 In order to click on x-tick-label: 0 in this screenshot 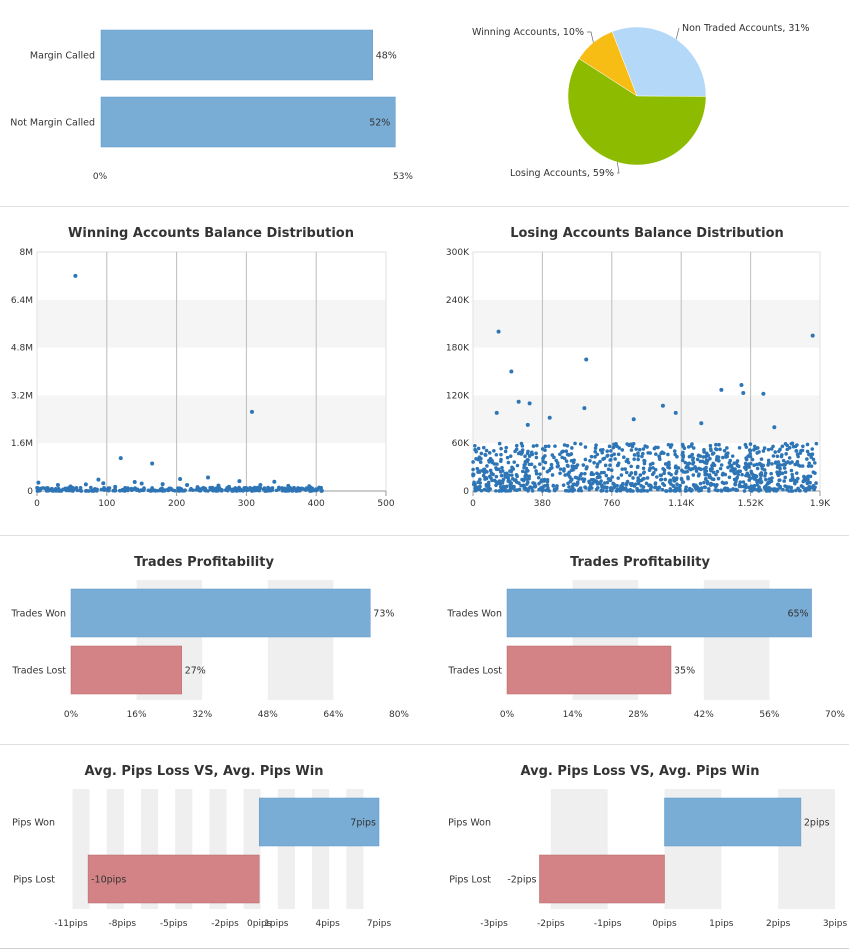, I will do `click(473, 504)`.